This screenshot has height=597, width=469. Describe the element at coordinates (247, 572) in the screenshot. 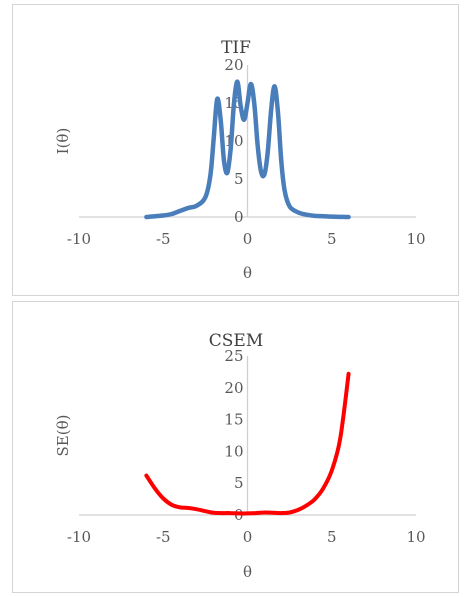

I see `csem-x-axis-title: θ` at that location.